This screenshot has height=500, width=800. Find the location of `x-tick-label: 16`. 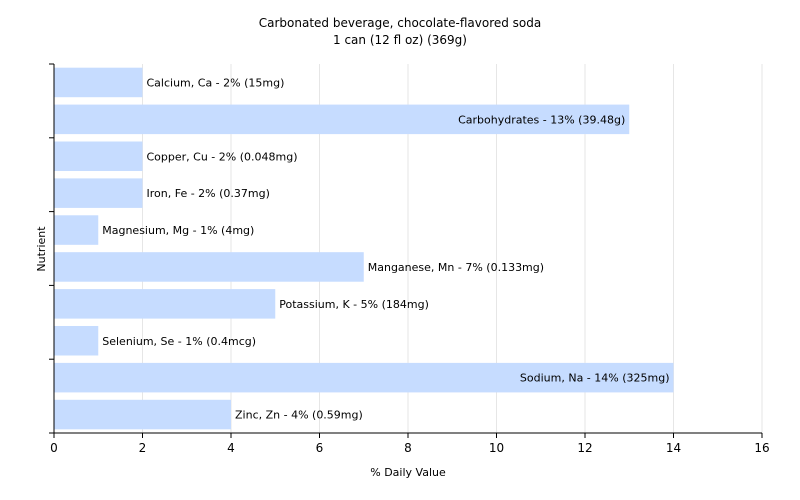

x-tick-label: 16 is located at coordinates (761, 448).